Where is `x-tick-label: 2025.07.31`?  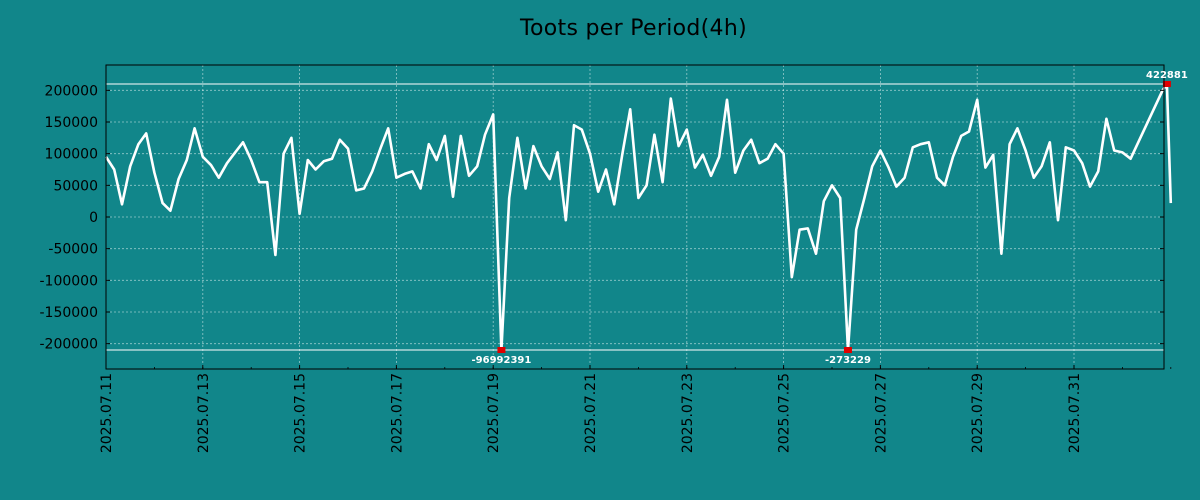
x-tick-label: 2025.07.31 is located at coordinates (1075, 413).